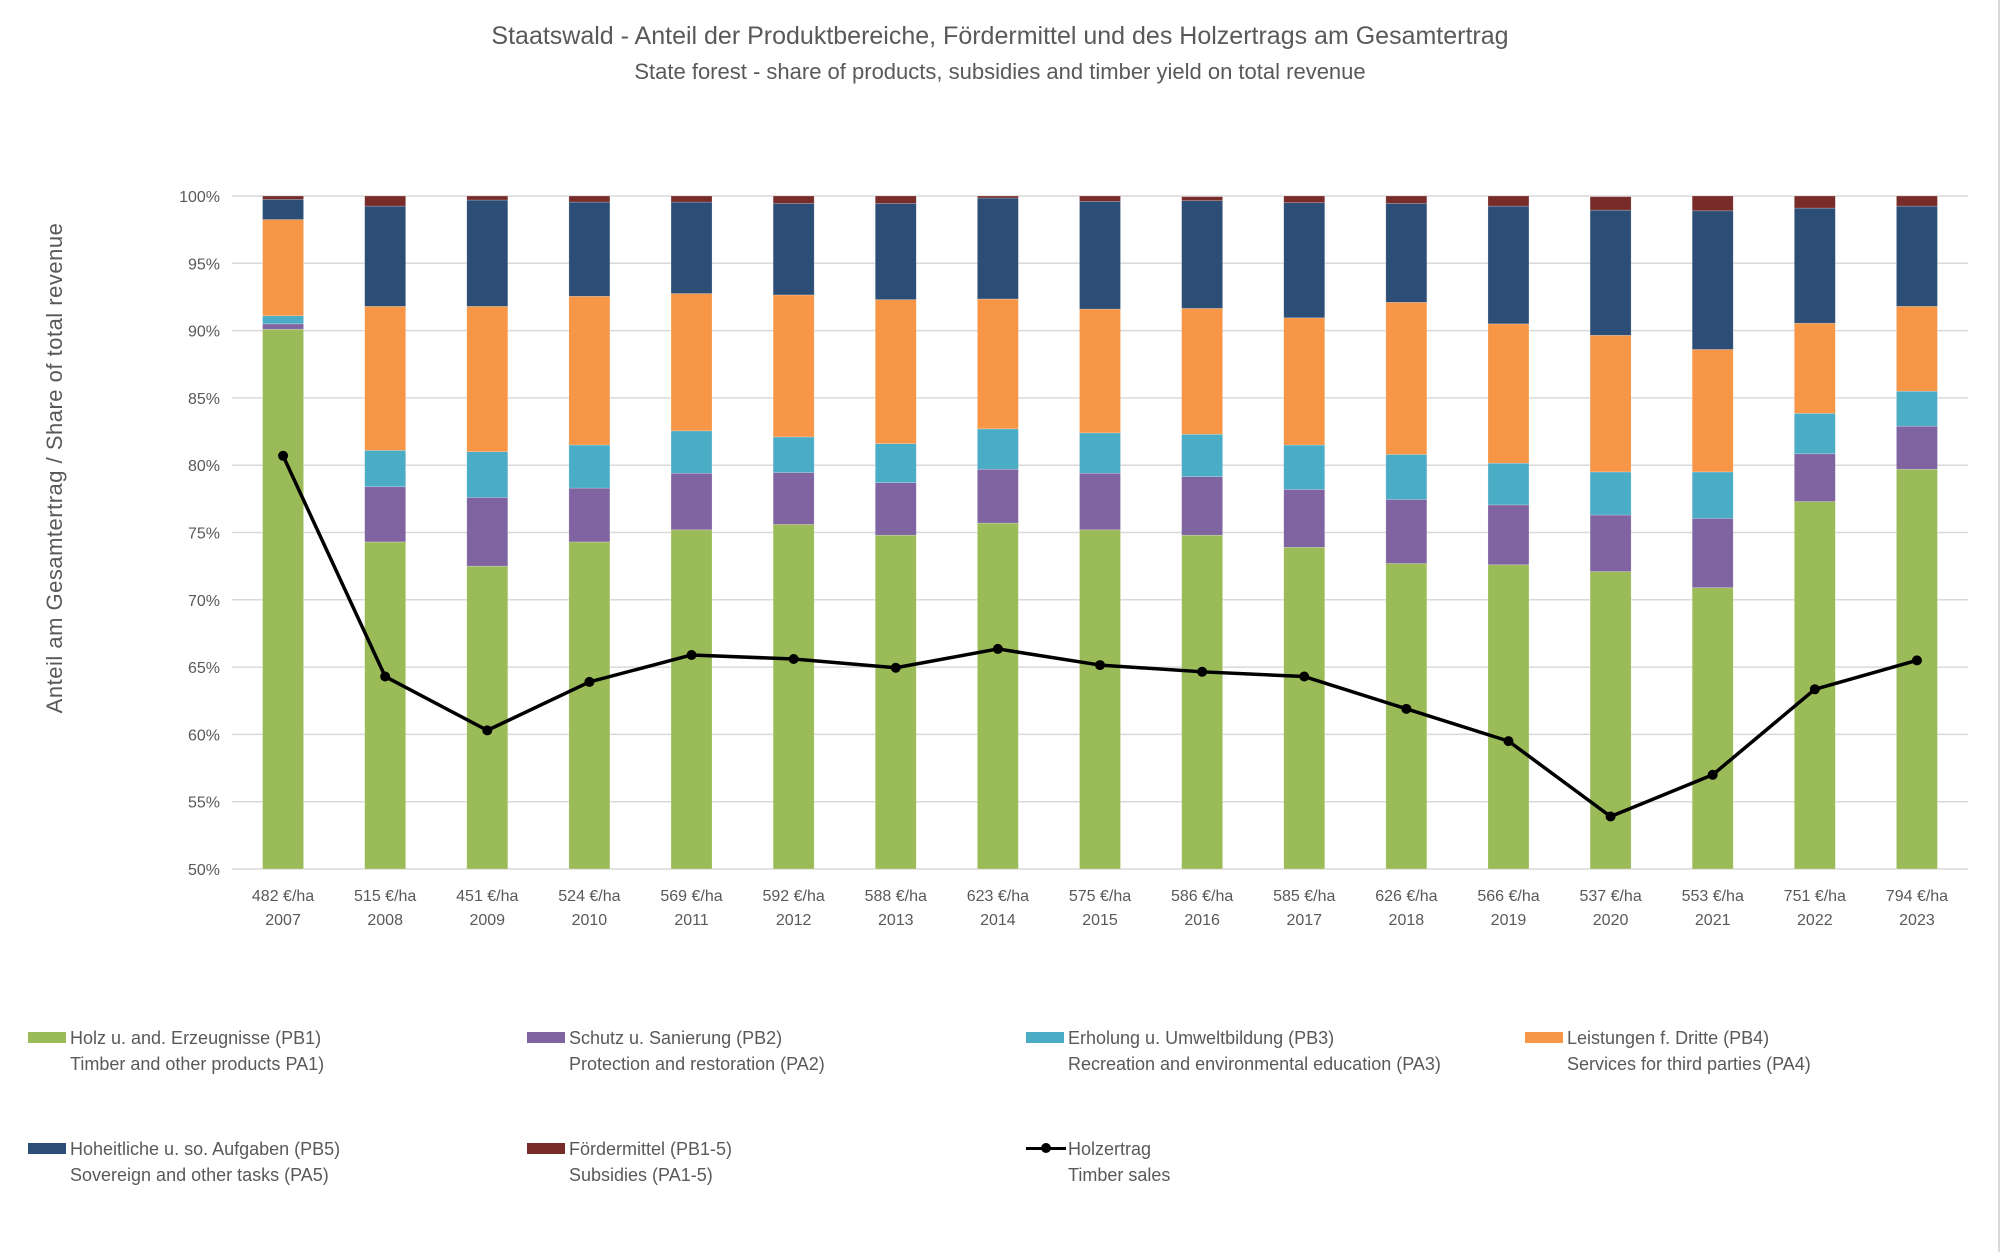 The height and width of the screenshot is (1252, 2000). What do you see at coordinates (204, 803) in the screenshot?
I see `y-tick-label: 55%` at bounding box center [204, 803].